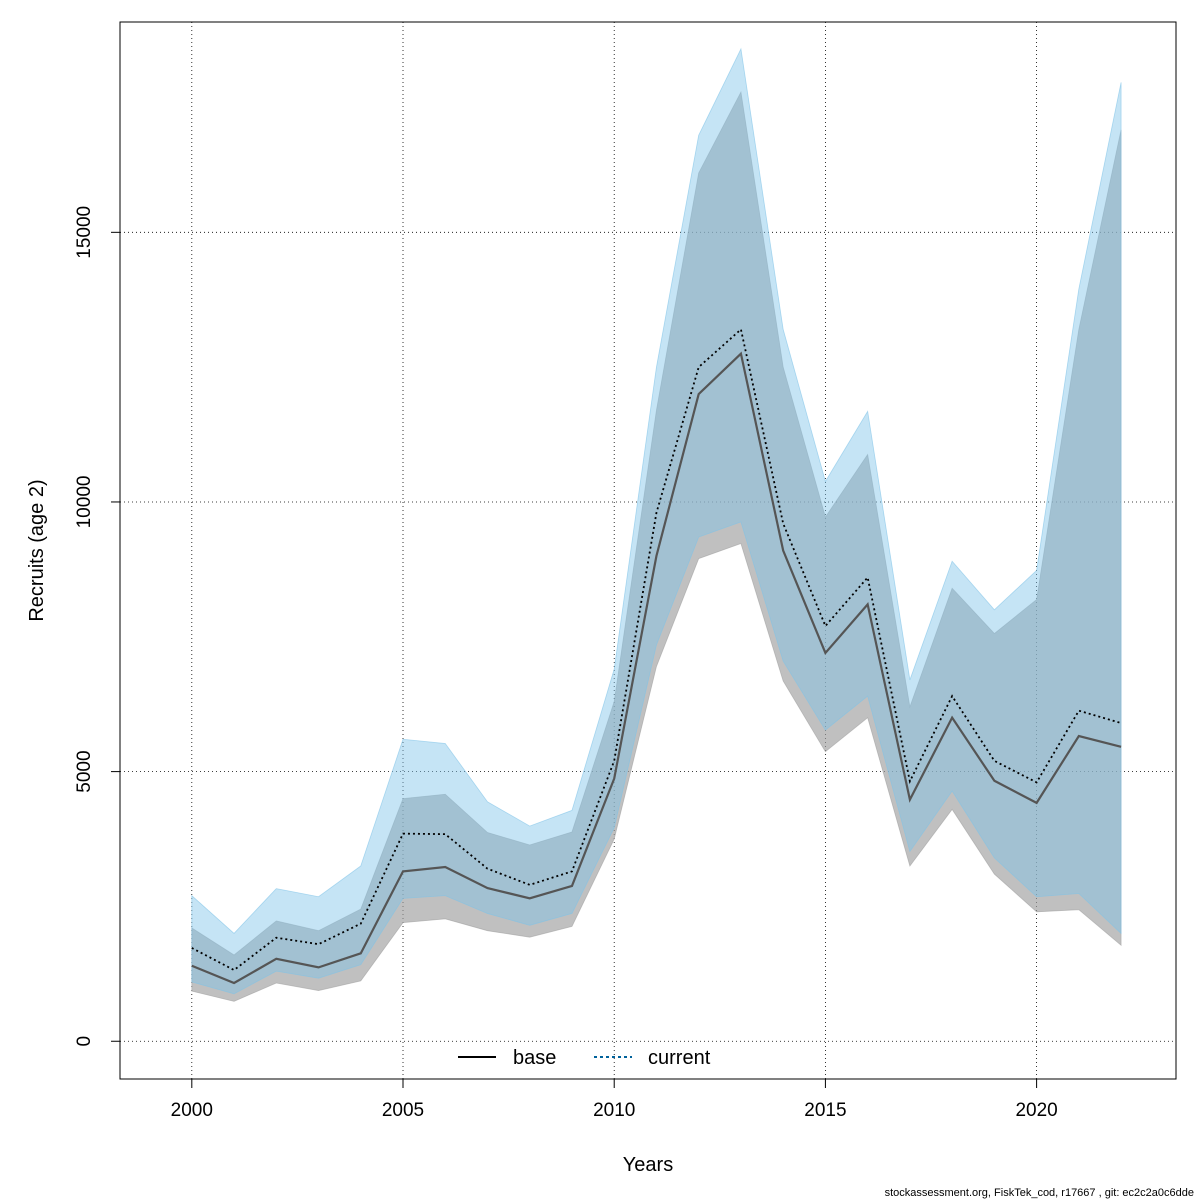 Image resolution: width=1200 pixels, height=1200 pixels. What do you see at coordinates (679, 1058) in the screenshot?
I see `legend-label-current: current` at bounding box center [679, 1058].